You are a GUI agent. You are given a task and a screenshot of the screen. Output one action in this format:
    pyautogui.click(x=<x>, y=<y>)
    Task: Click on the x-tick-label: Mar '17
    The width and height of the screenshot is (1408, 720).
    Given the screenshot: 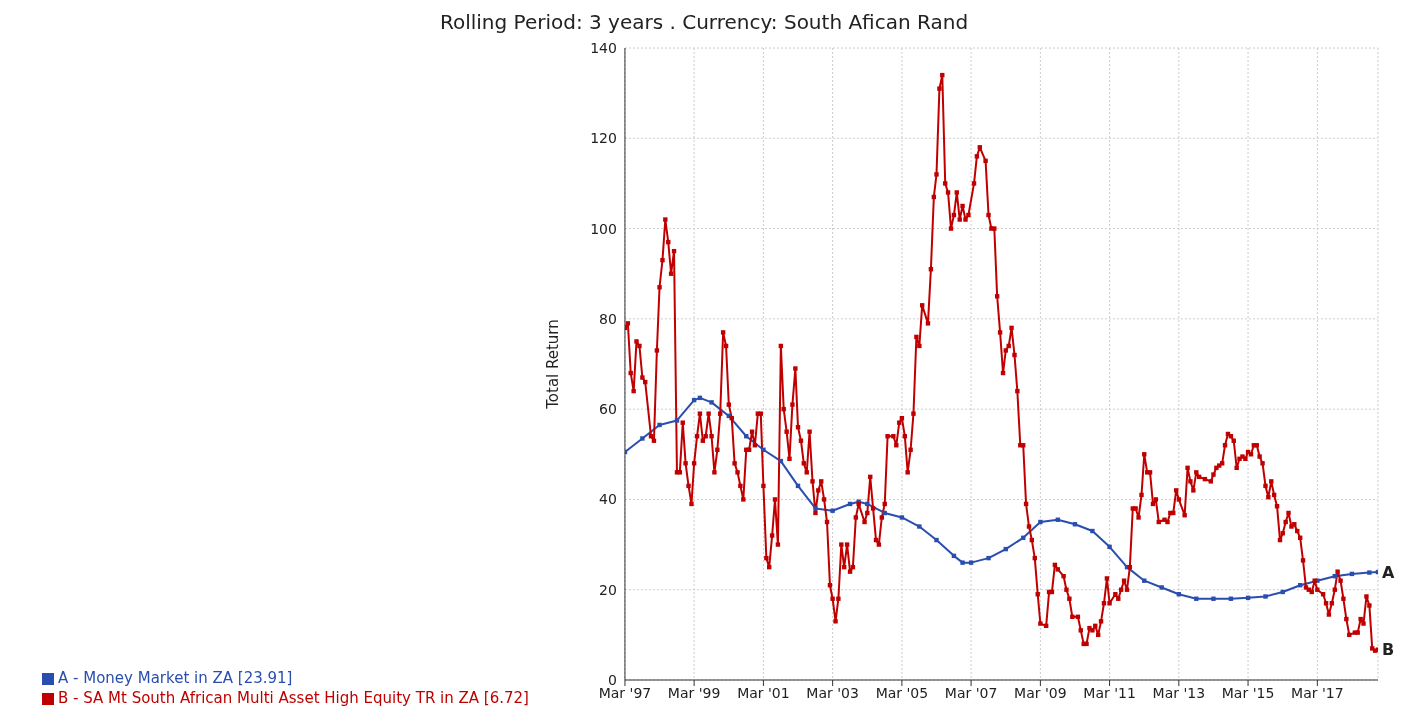 What is the action you would take?
    pyautogui.click(x=1317, y=692)
    